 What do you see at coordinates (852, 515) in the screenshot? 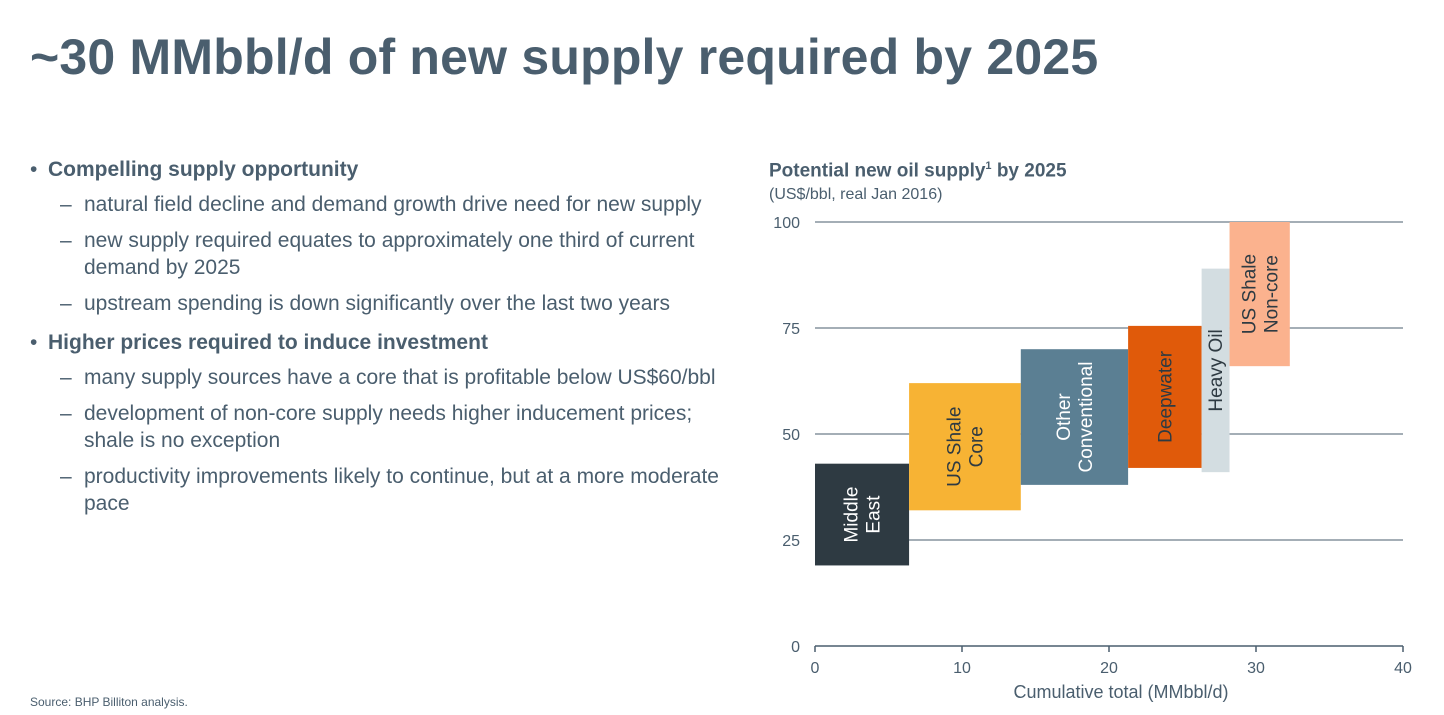
I see `bar-label-line: Middle` at bounding box center [852, 515].